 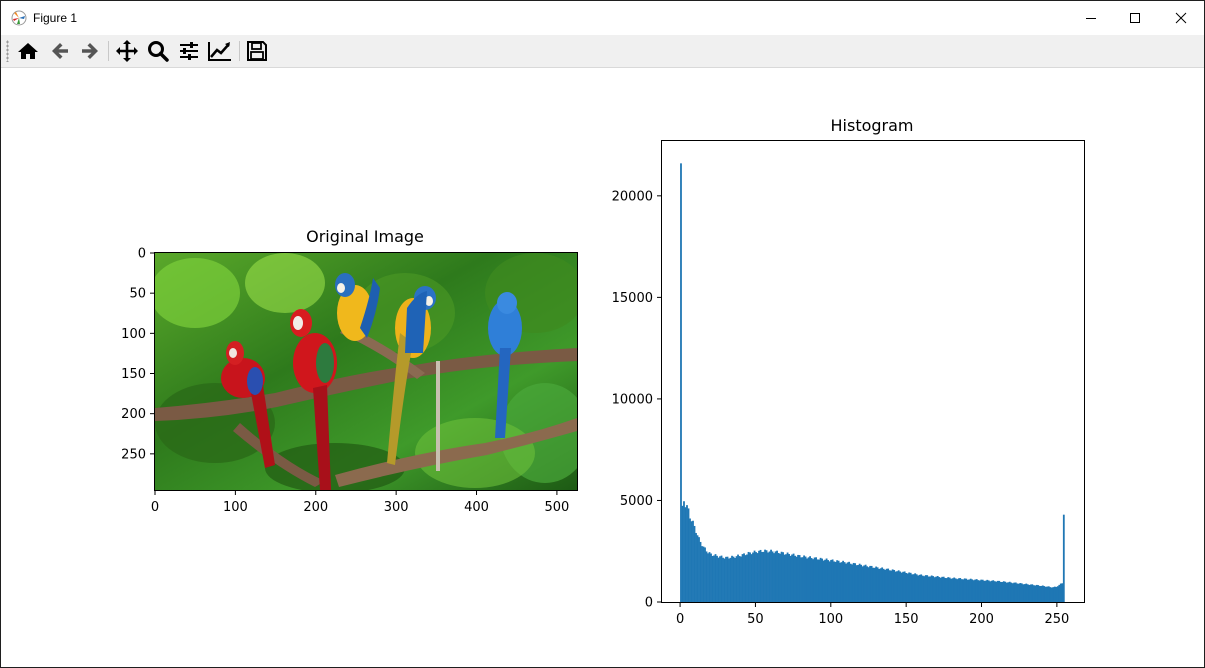 I want to click on home-button, so click(x=28, y=51).